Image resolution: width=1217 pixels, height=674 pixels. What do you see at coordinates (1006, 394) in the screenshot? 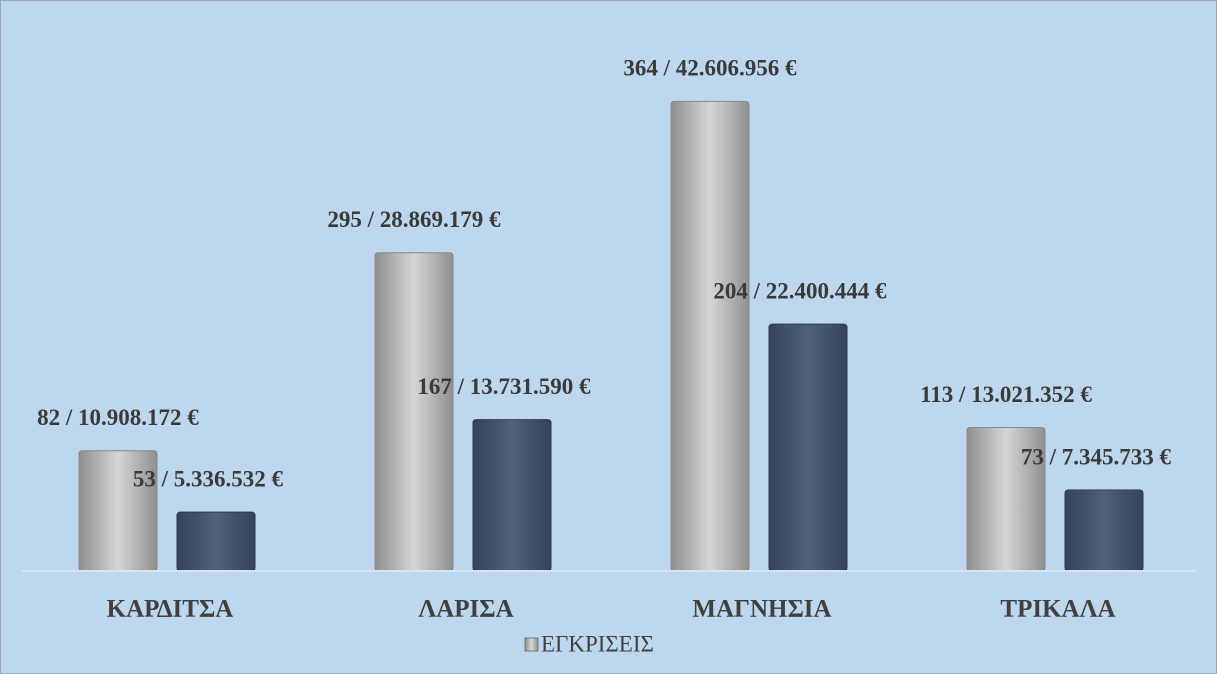
I see `value-label: 113 / 13.021.352 €` at bounding box center [1006, 394].